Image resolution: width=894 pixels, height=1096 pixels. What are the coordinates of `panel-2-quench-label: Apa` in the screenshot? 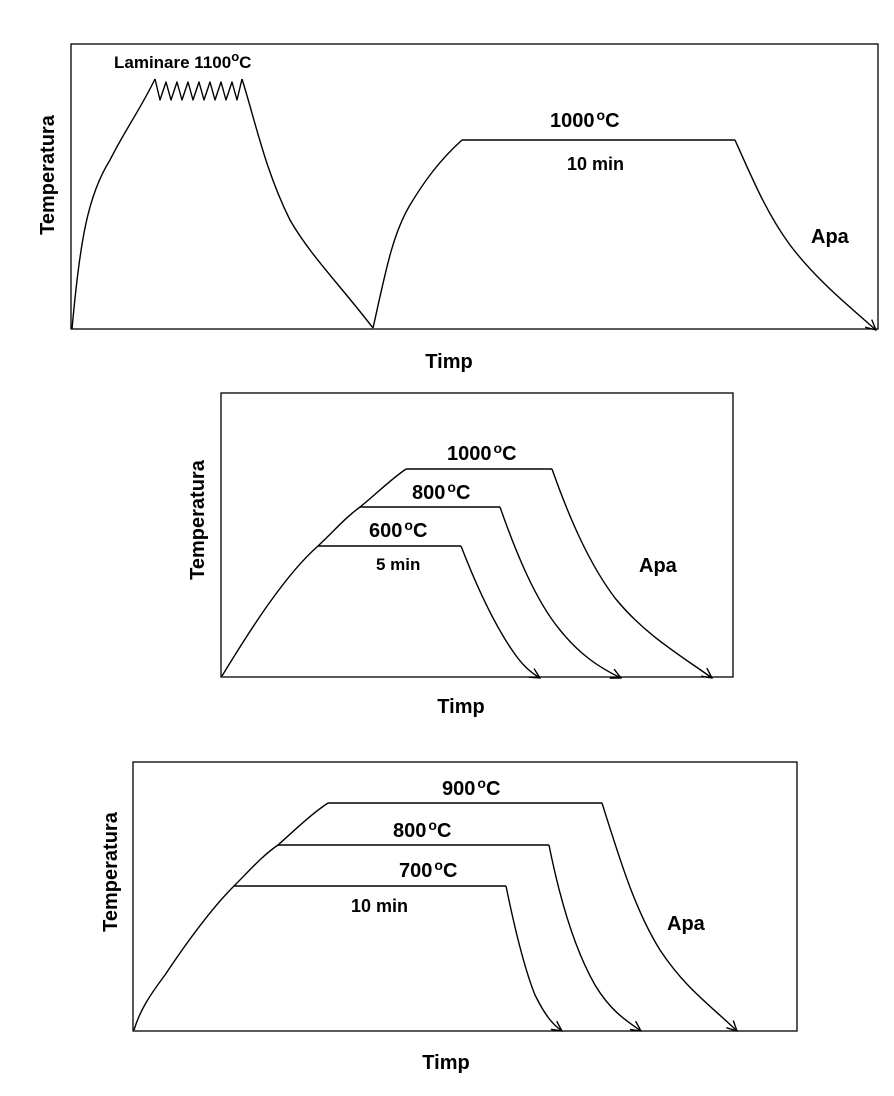 It's located at (658, 566).